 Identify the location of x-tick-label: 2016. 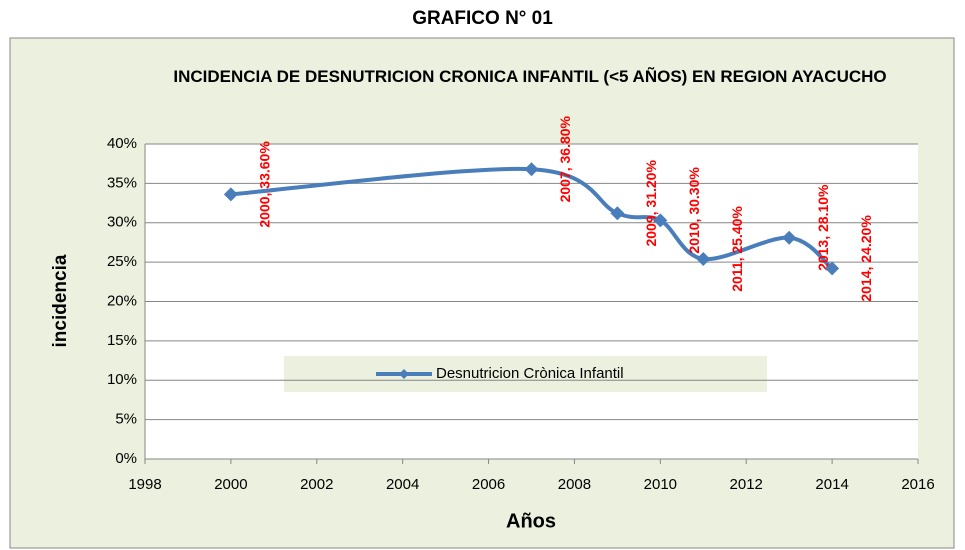
(917, 484).